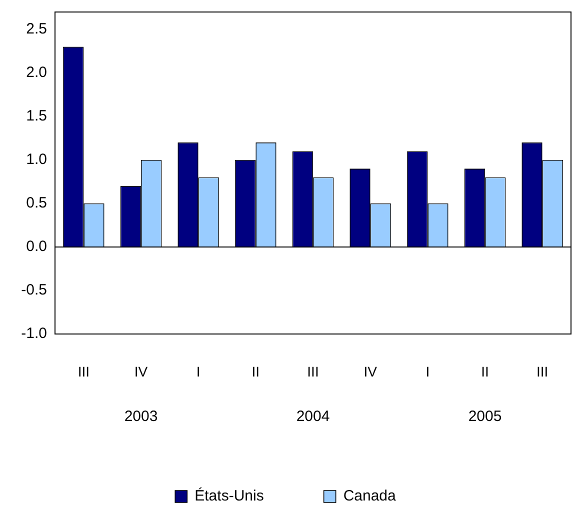 This screenshot has width=579, height=514. I want to click on y-tick-label: 1.5, so click(36, 116).